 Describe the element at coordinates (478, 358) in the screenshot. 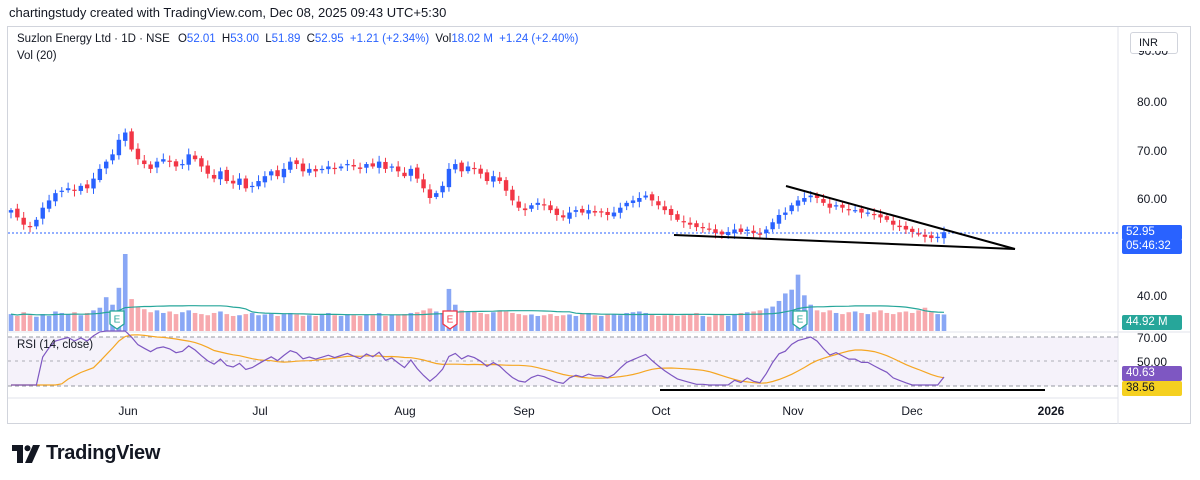

I see `rsi-line` at that location.